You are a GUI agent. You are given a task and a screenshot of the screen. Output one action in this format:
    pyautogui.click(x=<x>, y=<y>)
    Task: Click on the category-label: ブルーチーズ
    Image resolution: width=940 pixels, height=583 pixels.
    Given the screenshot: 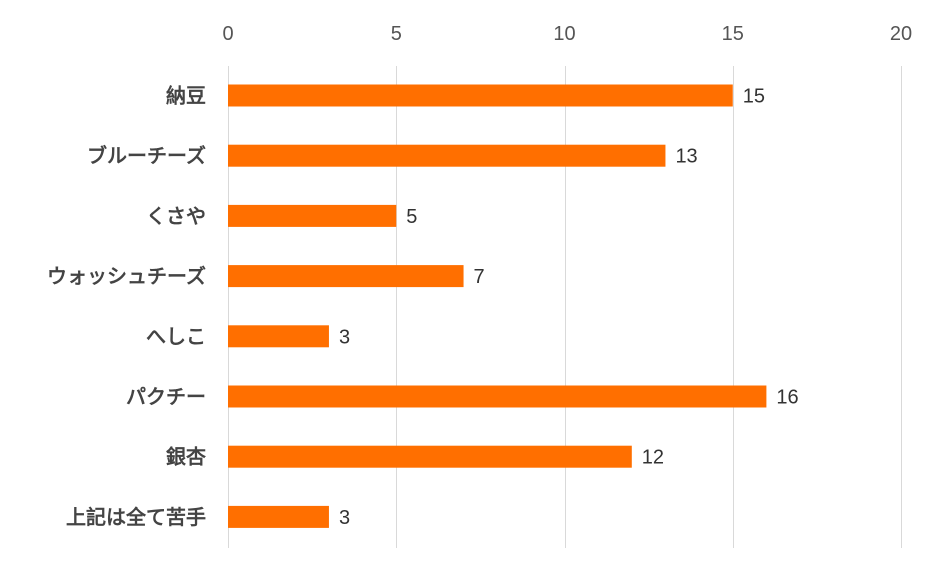 What is the action you would take?
    pyautogui.click(x=146, y=156)
    